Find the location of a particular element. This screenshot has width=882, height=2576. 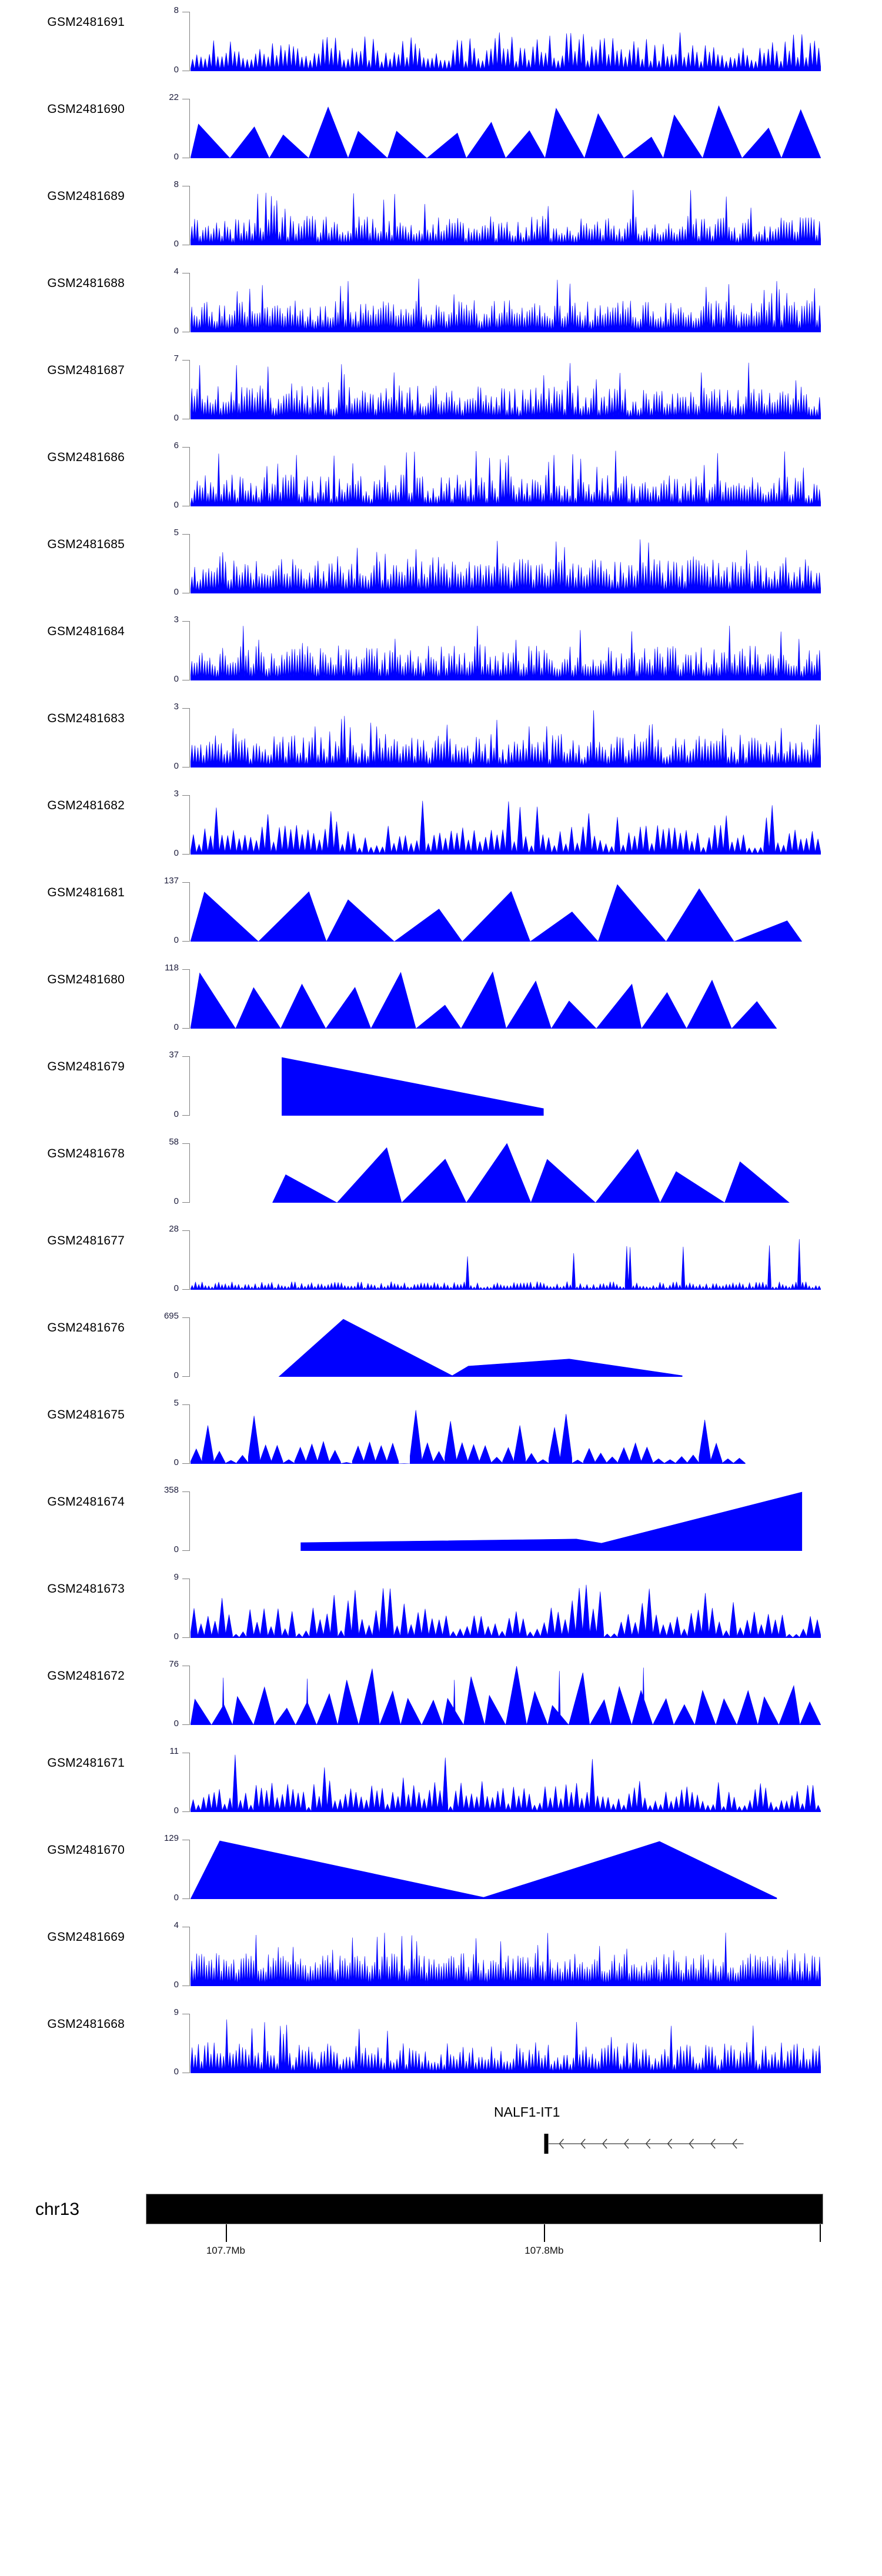

coverage-track: GSM2481679 37 0 is located at coordinates (441, 1088).